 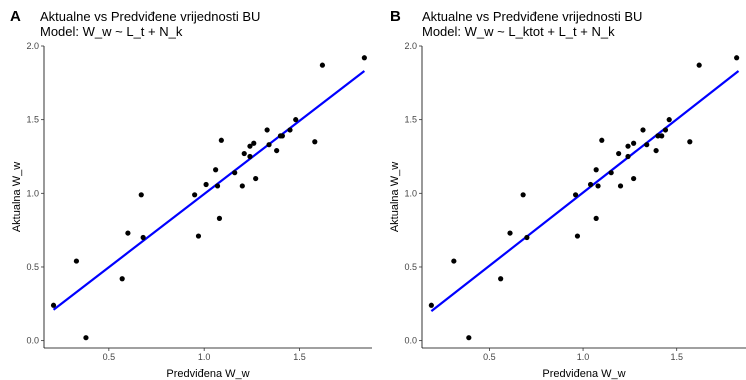 What do you see at coordinates (111, 31) in the screenshot?
I see `chart-subtitle: Model: W_w ~ L_t + N_k` at bounding box center [111, 31].